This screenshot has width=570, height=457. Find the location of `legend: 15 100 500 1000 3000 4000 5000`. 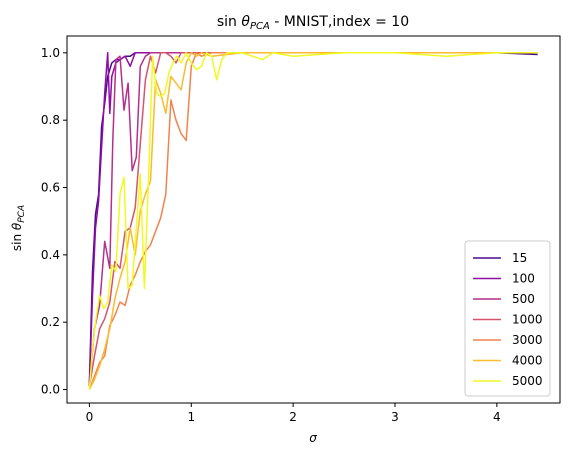

legend: 15 100 500 1000 3000 4000 5000 is located at coordinates (507, 318).